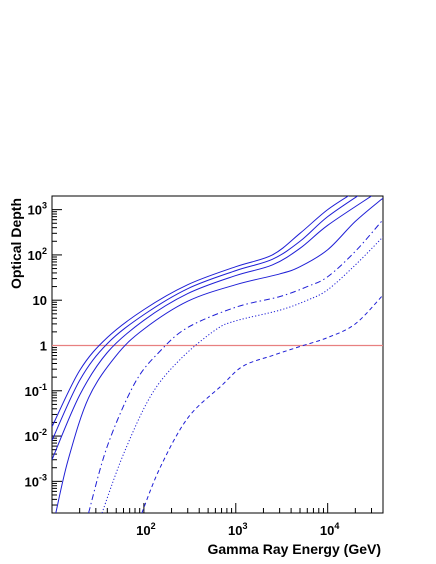 The height and width of the screenshot is (564, 436). I want to click on y-tick-label-1: 10⁻², so click(36, 435).